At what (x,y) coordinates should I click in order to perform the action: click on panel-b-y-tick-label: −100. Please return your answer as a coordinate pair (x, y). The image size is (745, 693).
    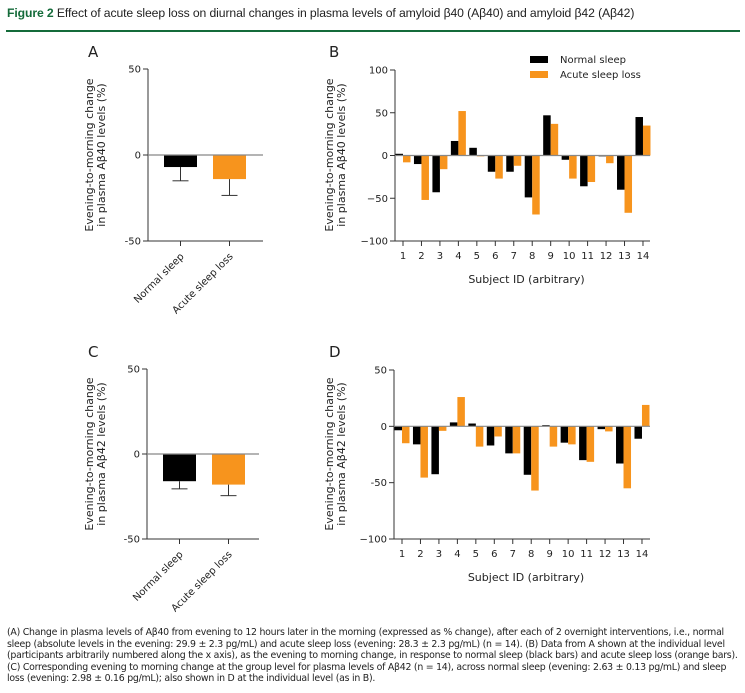
    Looking at the image, I should click on (374, 242).